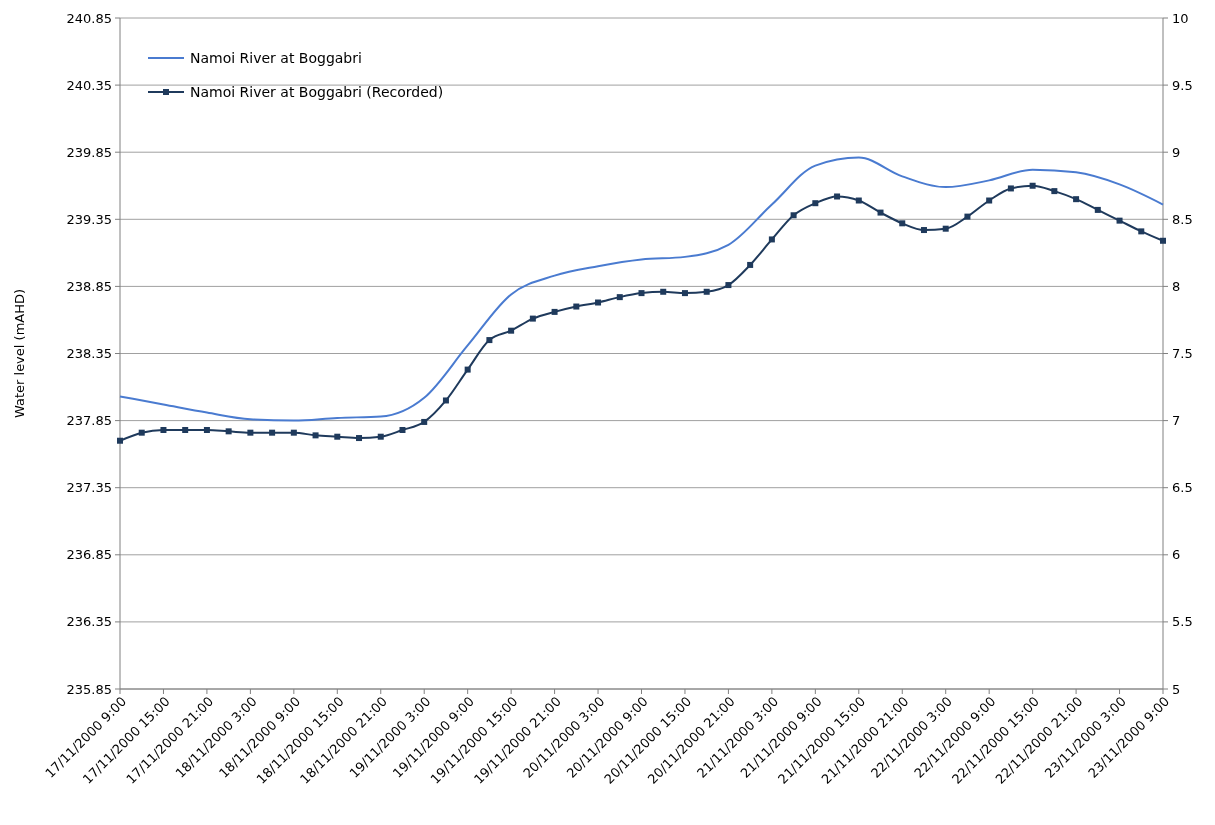  What do you see at coordinates (89, 622) in the screenshot?
I see `y-tick-label: 236.35` at bounding box center [89, 622].